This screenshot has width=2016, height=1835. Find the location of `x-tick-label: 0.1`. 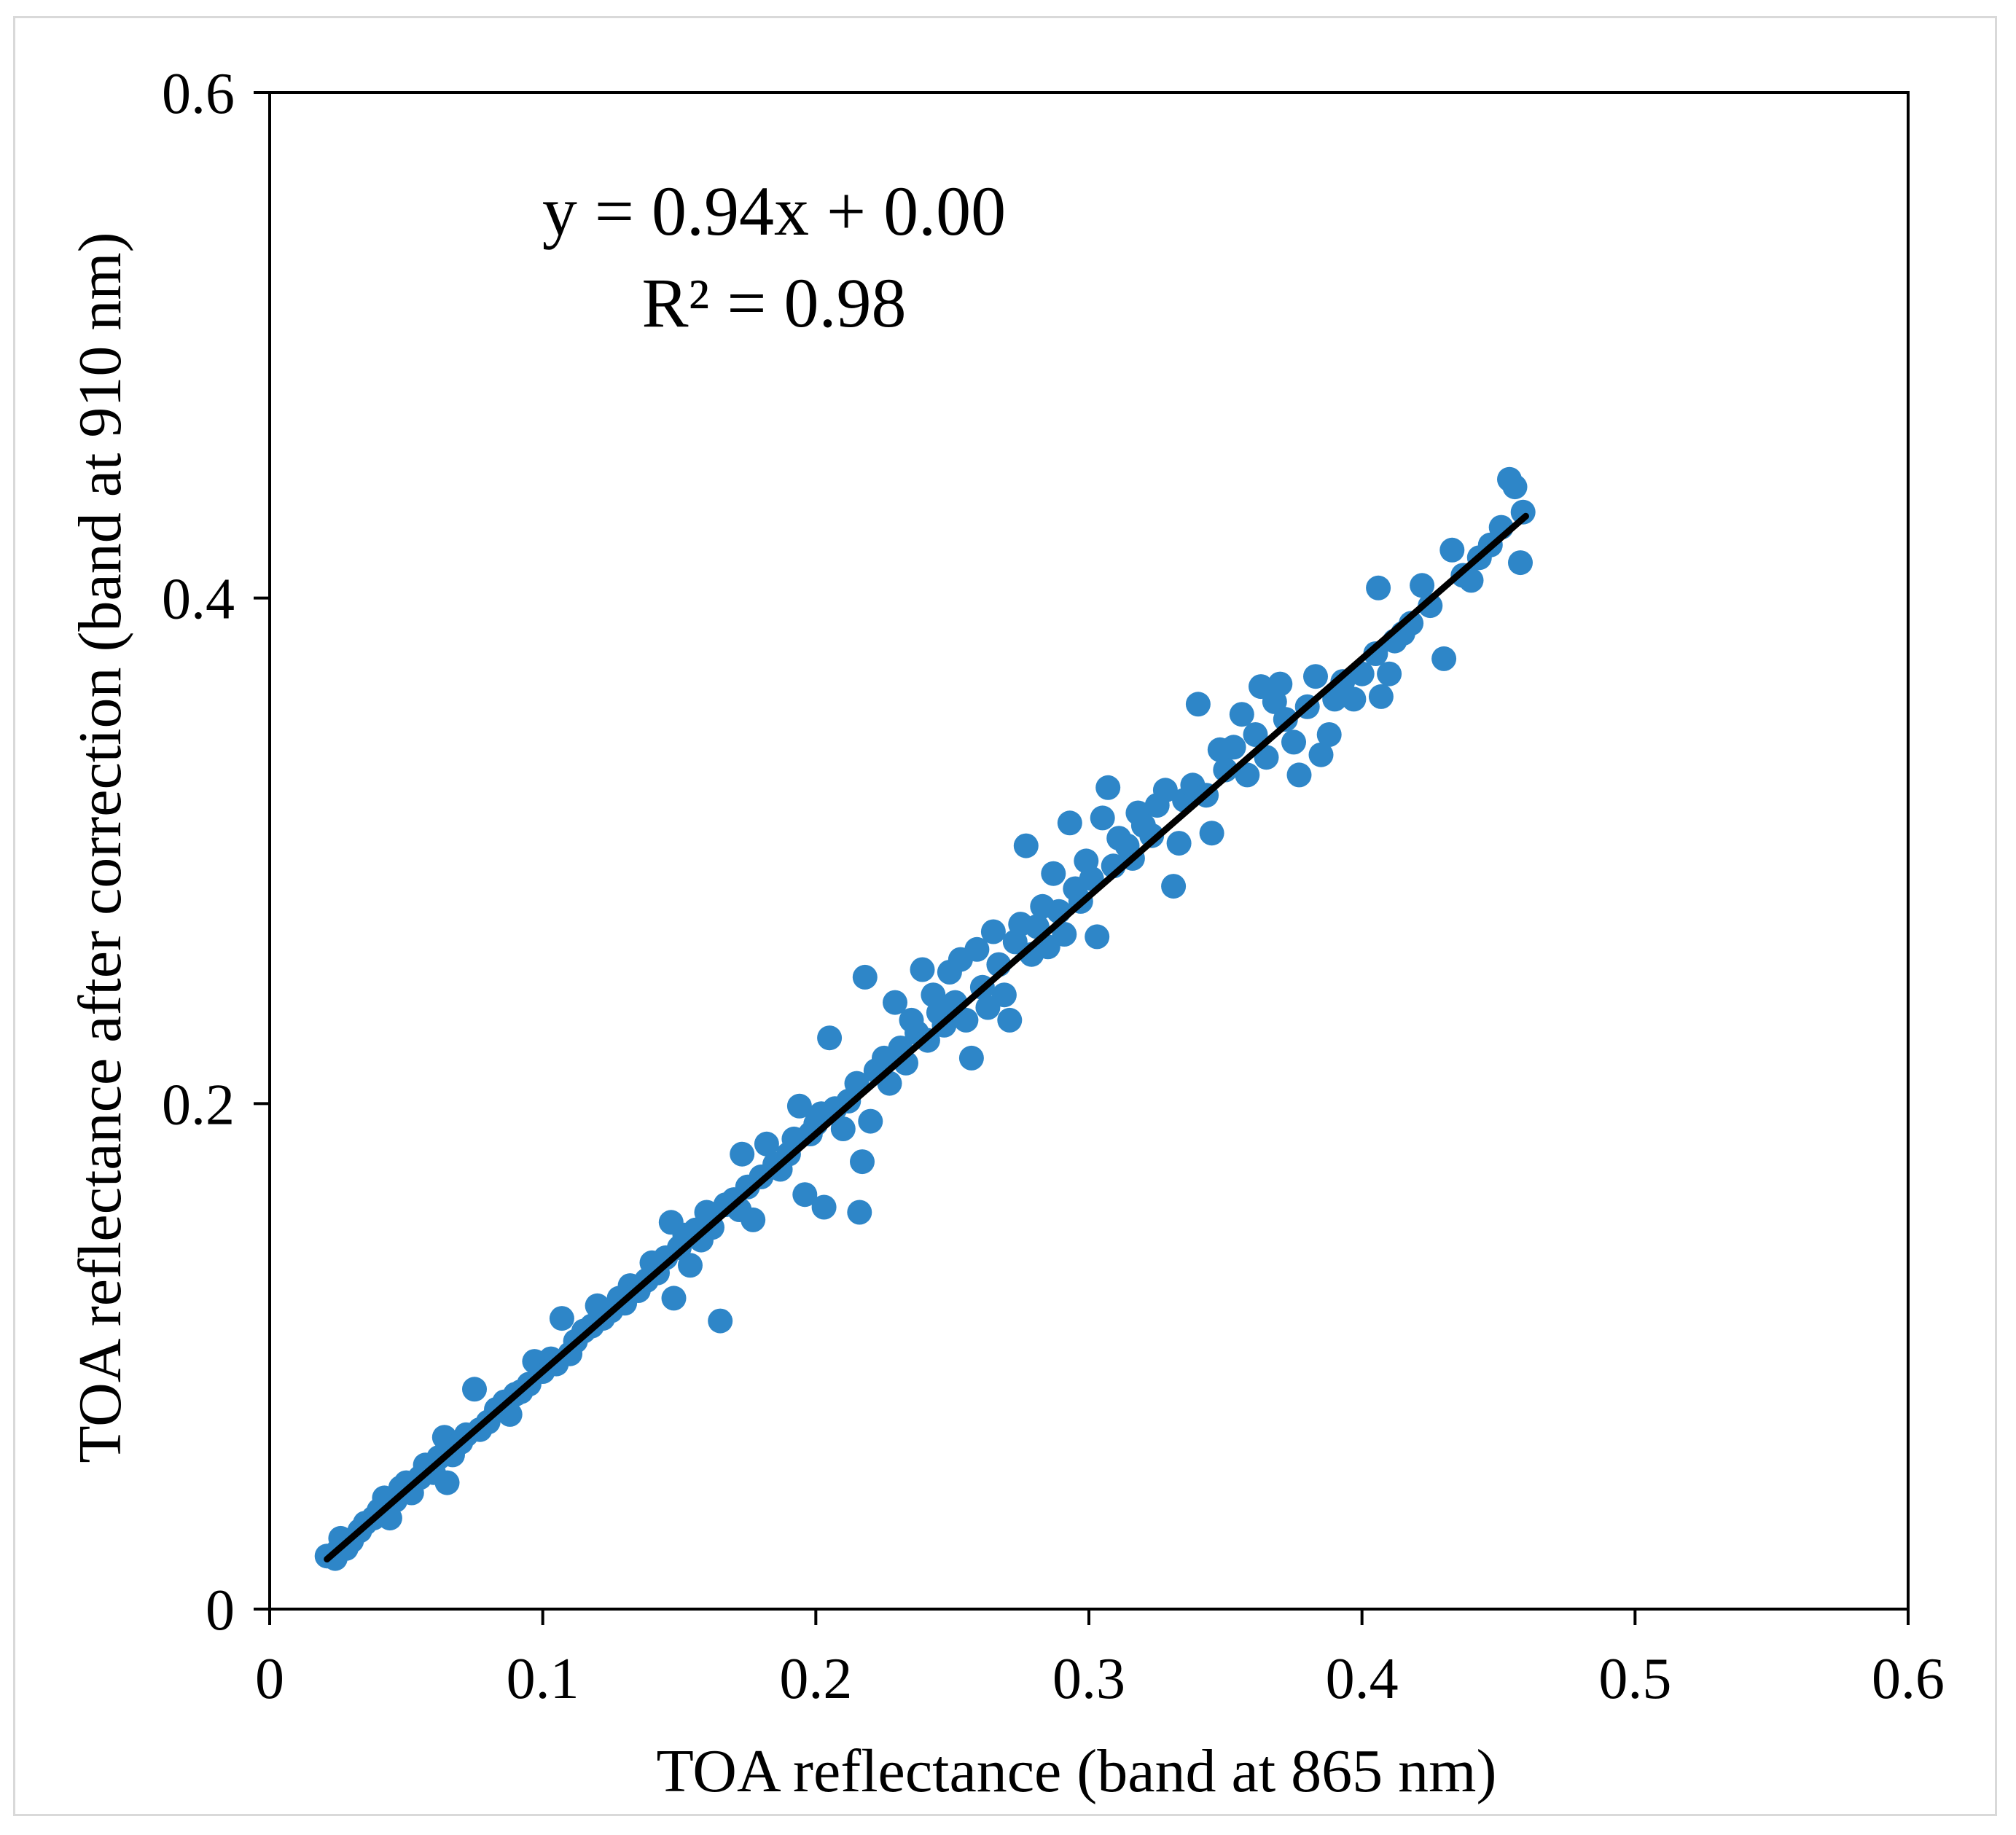

x-tick-label: 0.1 is located at coordinates (543, 1679).